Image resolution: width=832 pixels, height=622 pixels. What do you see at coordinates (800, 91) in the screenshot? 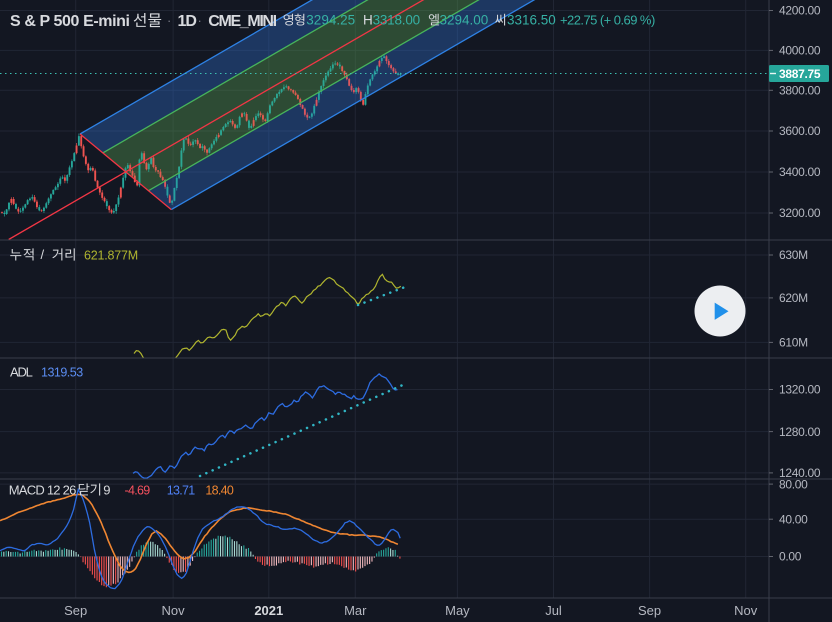
I see `svg-text: 3800.00` at bounding box center [800, 91].